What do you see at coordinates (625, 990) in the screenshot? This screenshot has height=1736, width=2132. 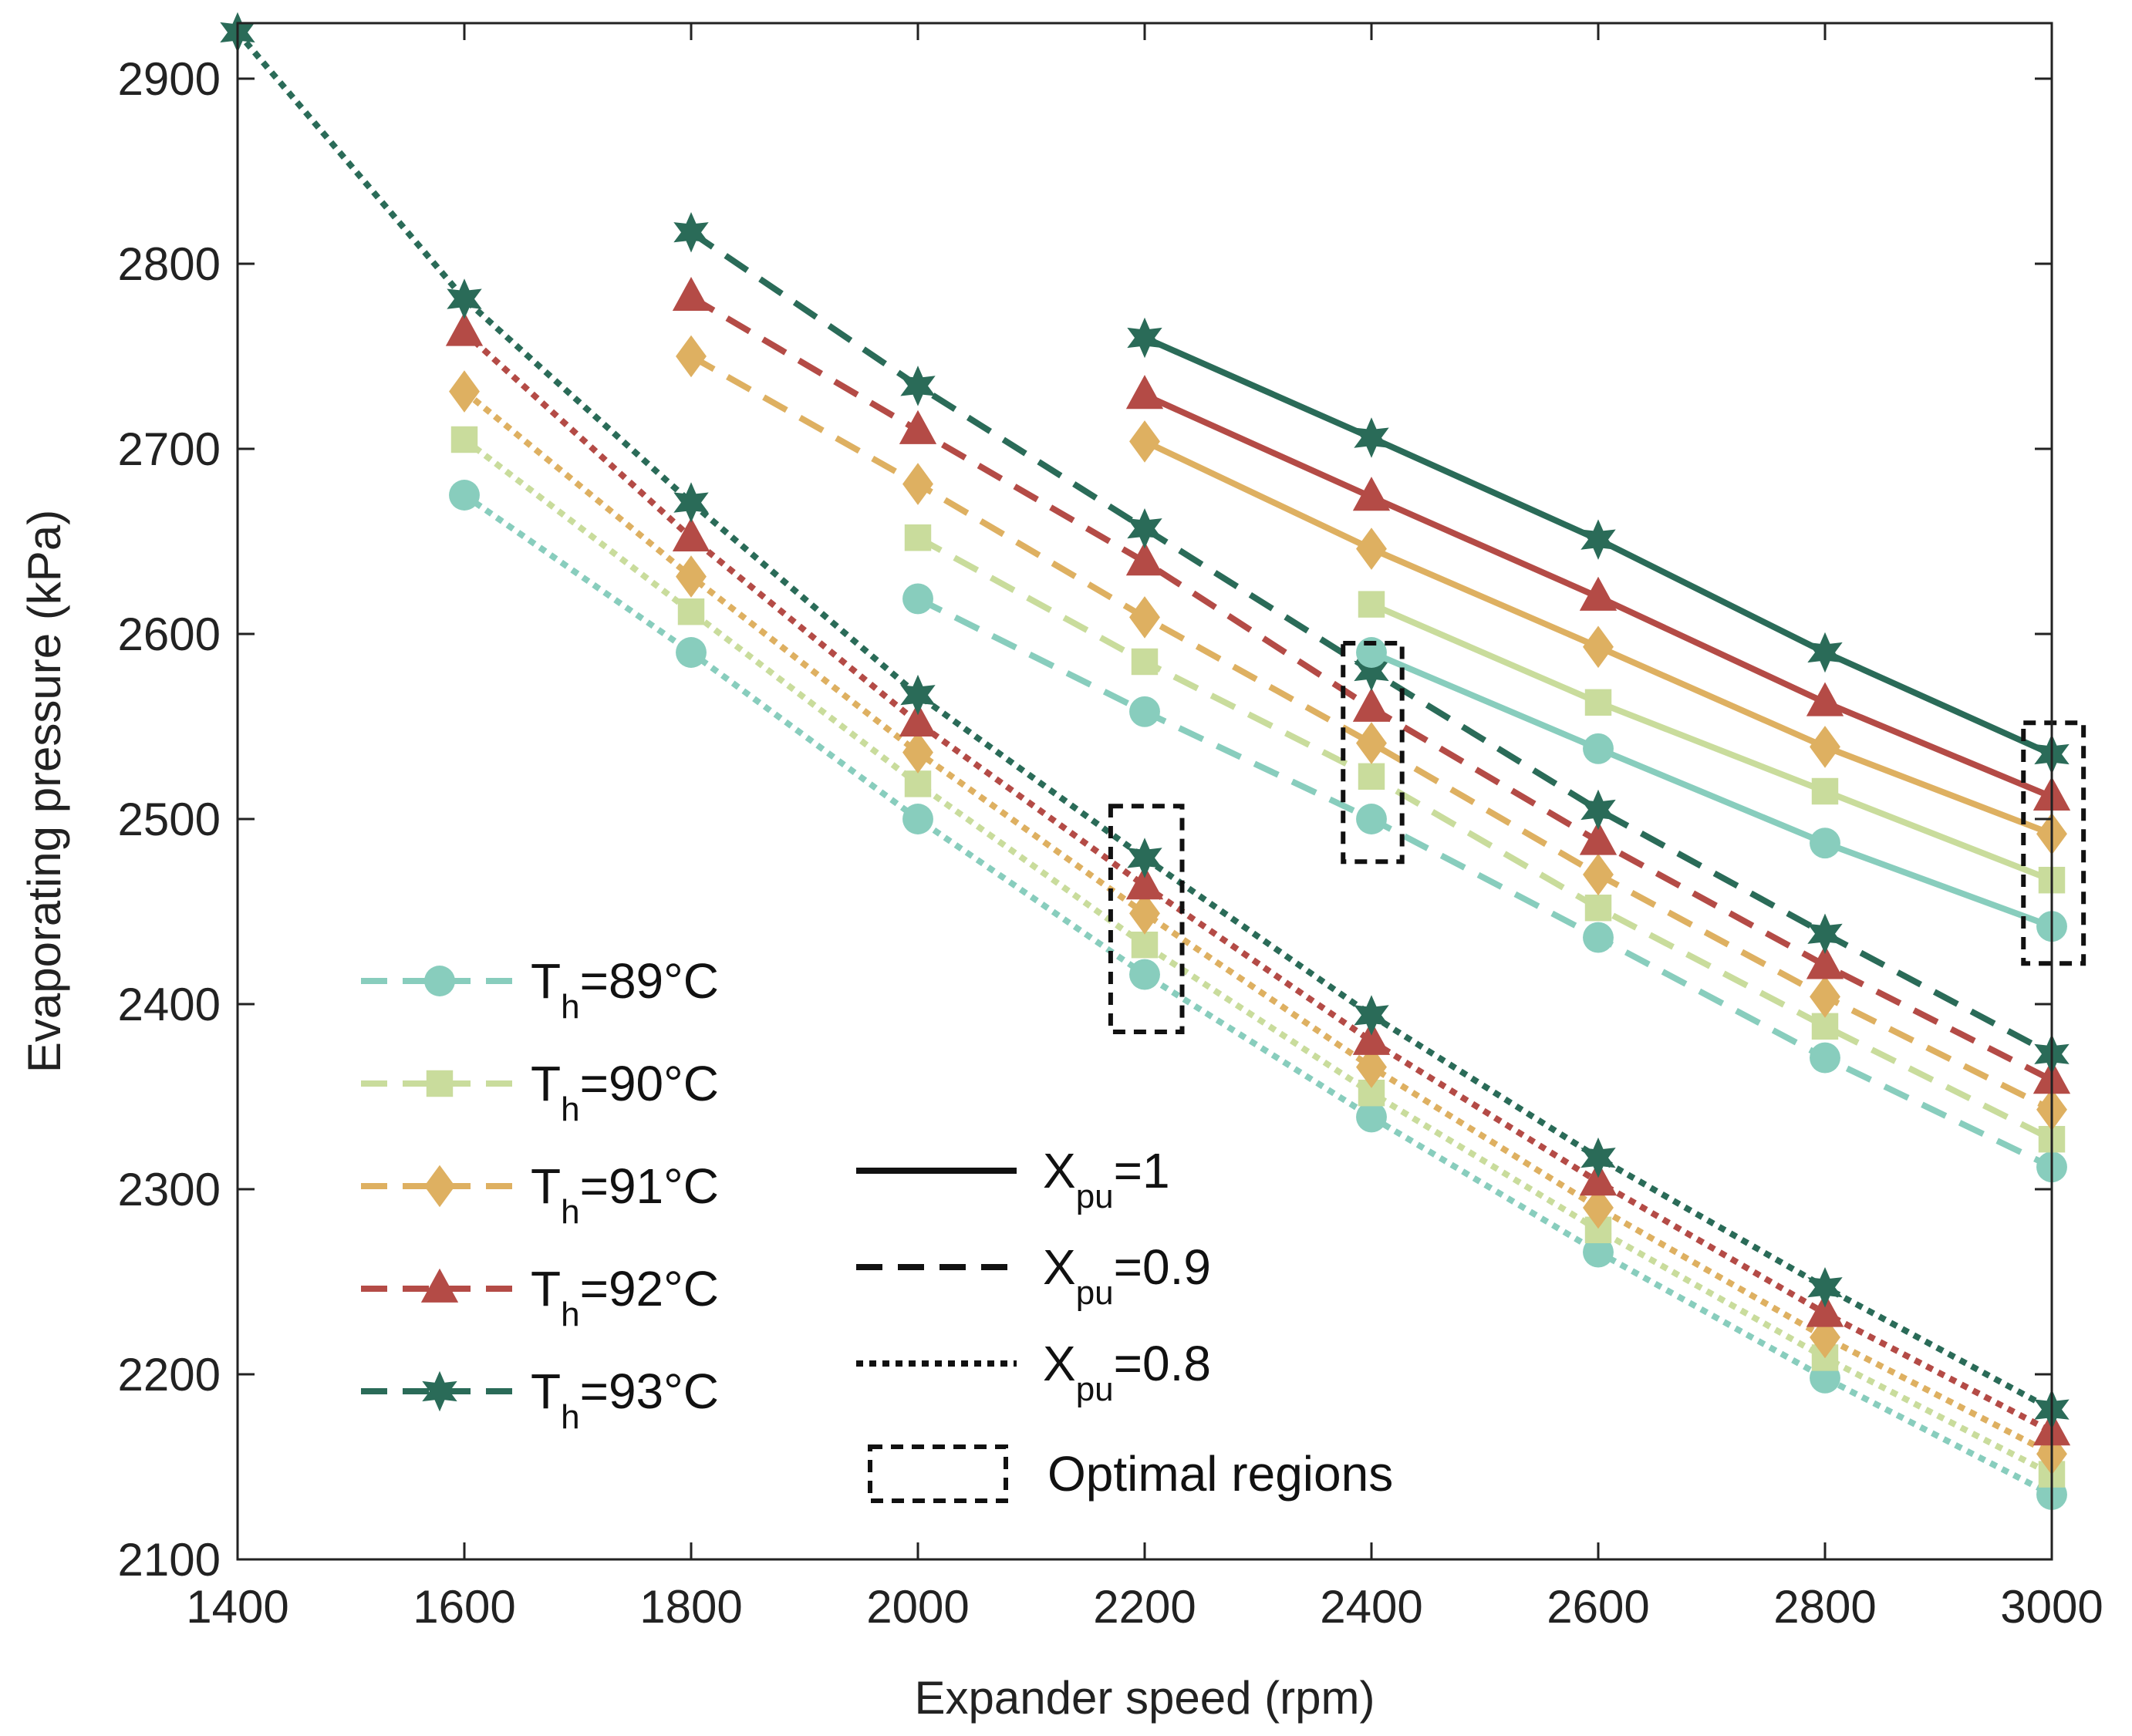 I see `legend-label-89: Th=89°C` at bounding box center [625, 990].